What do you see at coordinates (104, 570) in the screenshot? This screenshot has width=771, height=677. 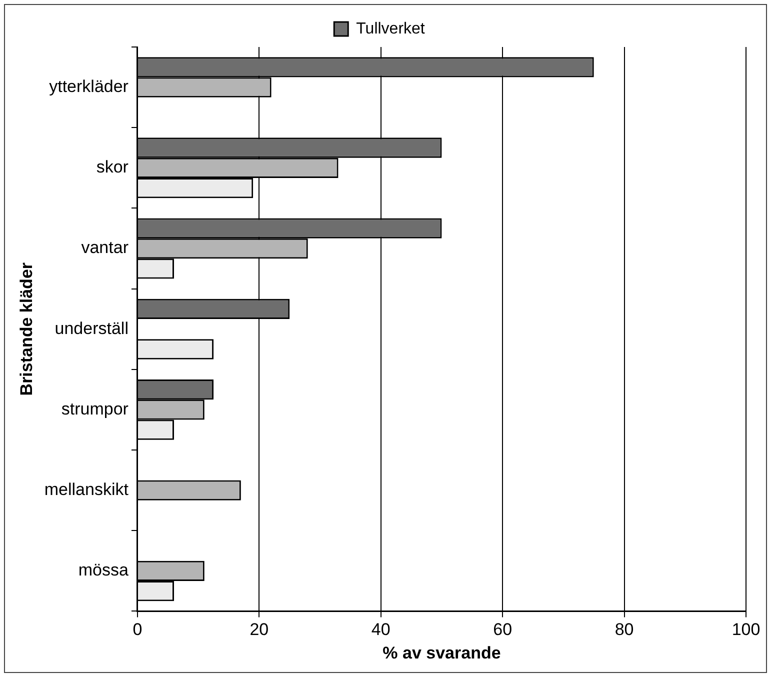 I see `y-tick-label: mössa` at bounding box center [104, 570].